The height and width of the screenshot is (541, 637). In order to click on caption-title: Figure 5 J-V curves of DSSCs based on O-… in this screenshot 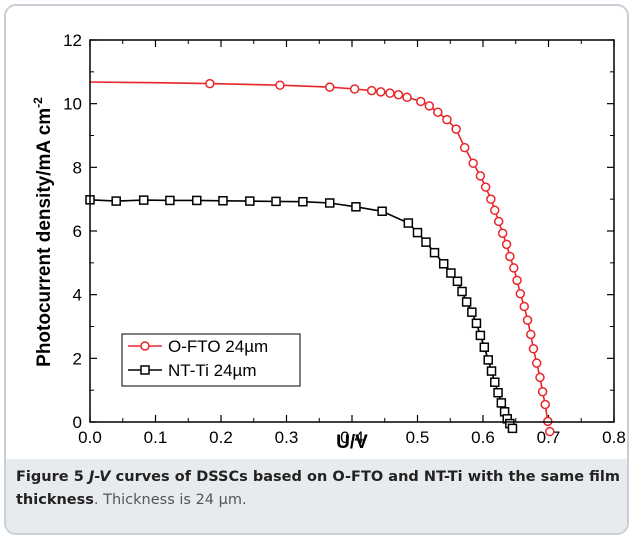, I will do `click(318, 488)`.